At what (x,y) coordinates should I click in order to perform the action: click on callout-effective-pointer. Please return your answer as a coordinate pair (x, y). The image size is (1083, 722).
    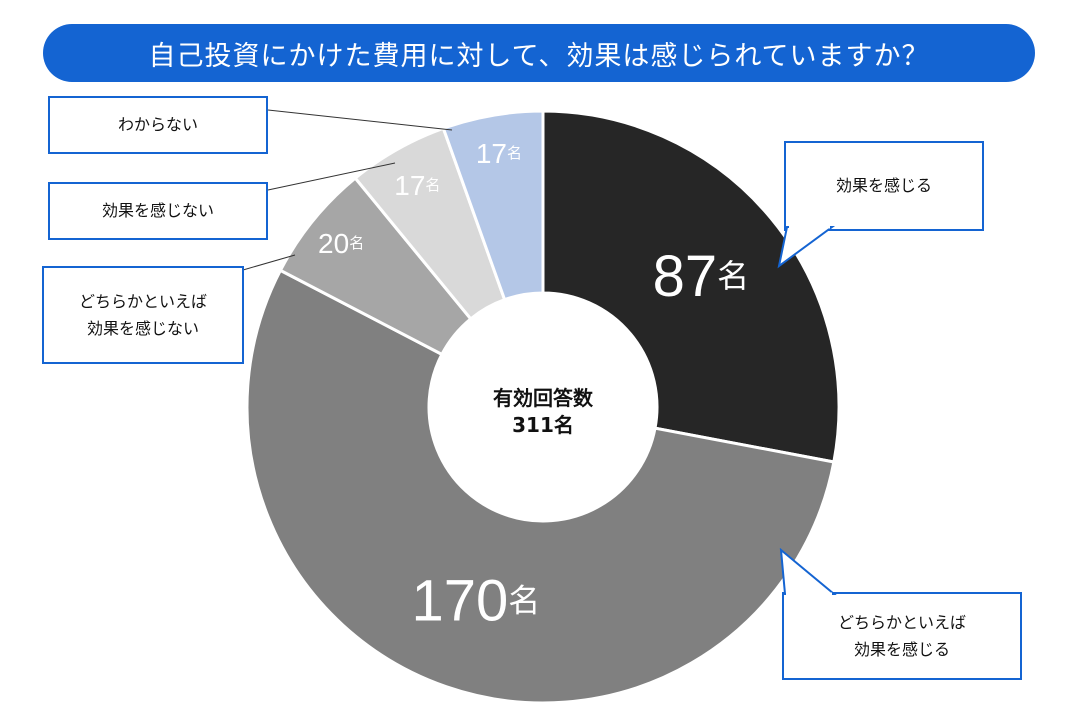
    Looking at the image, I should click on (806, 247).